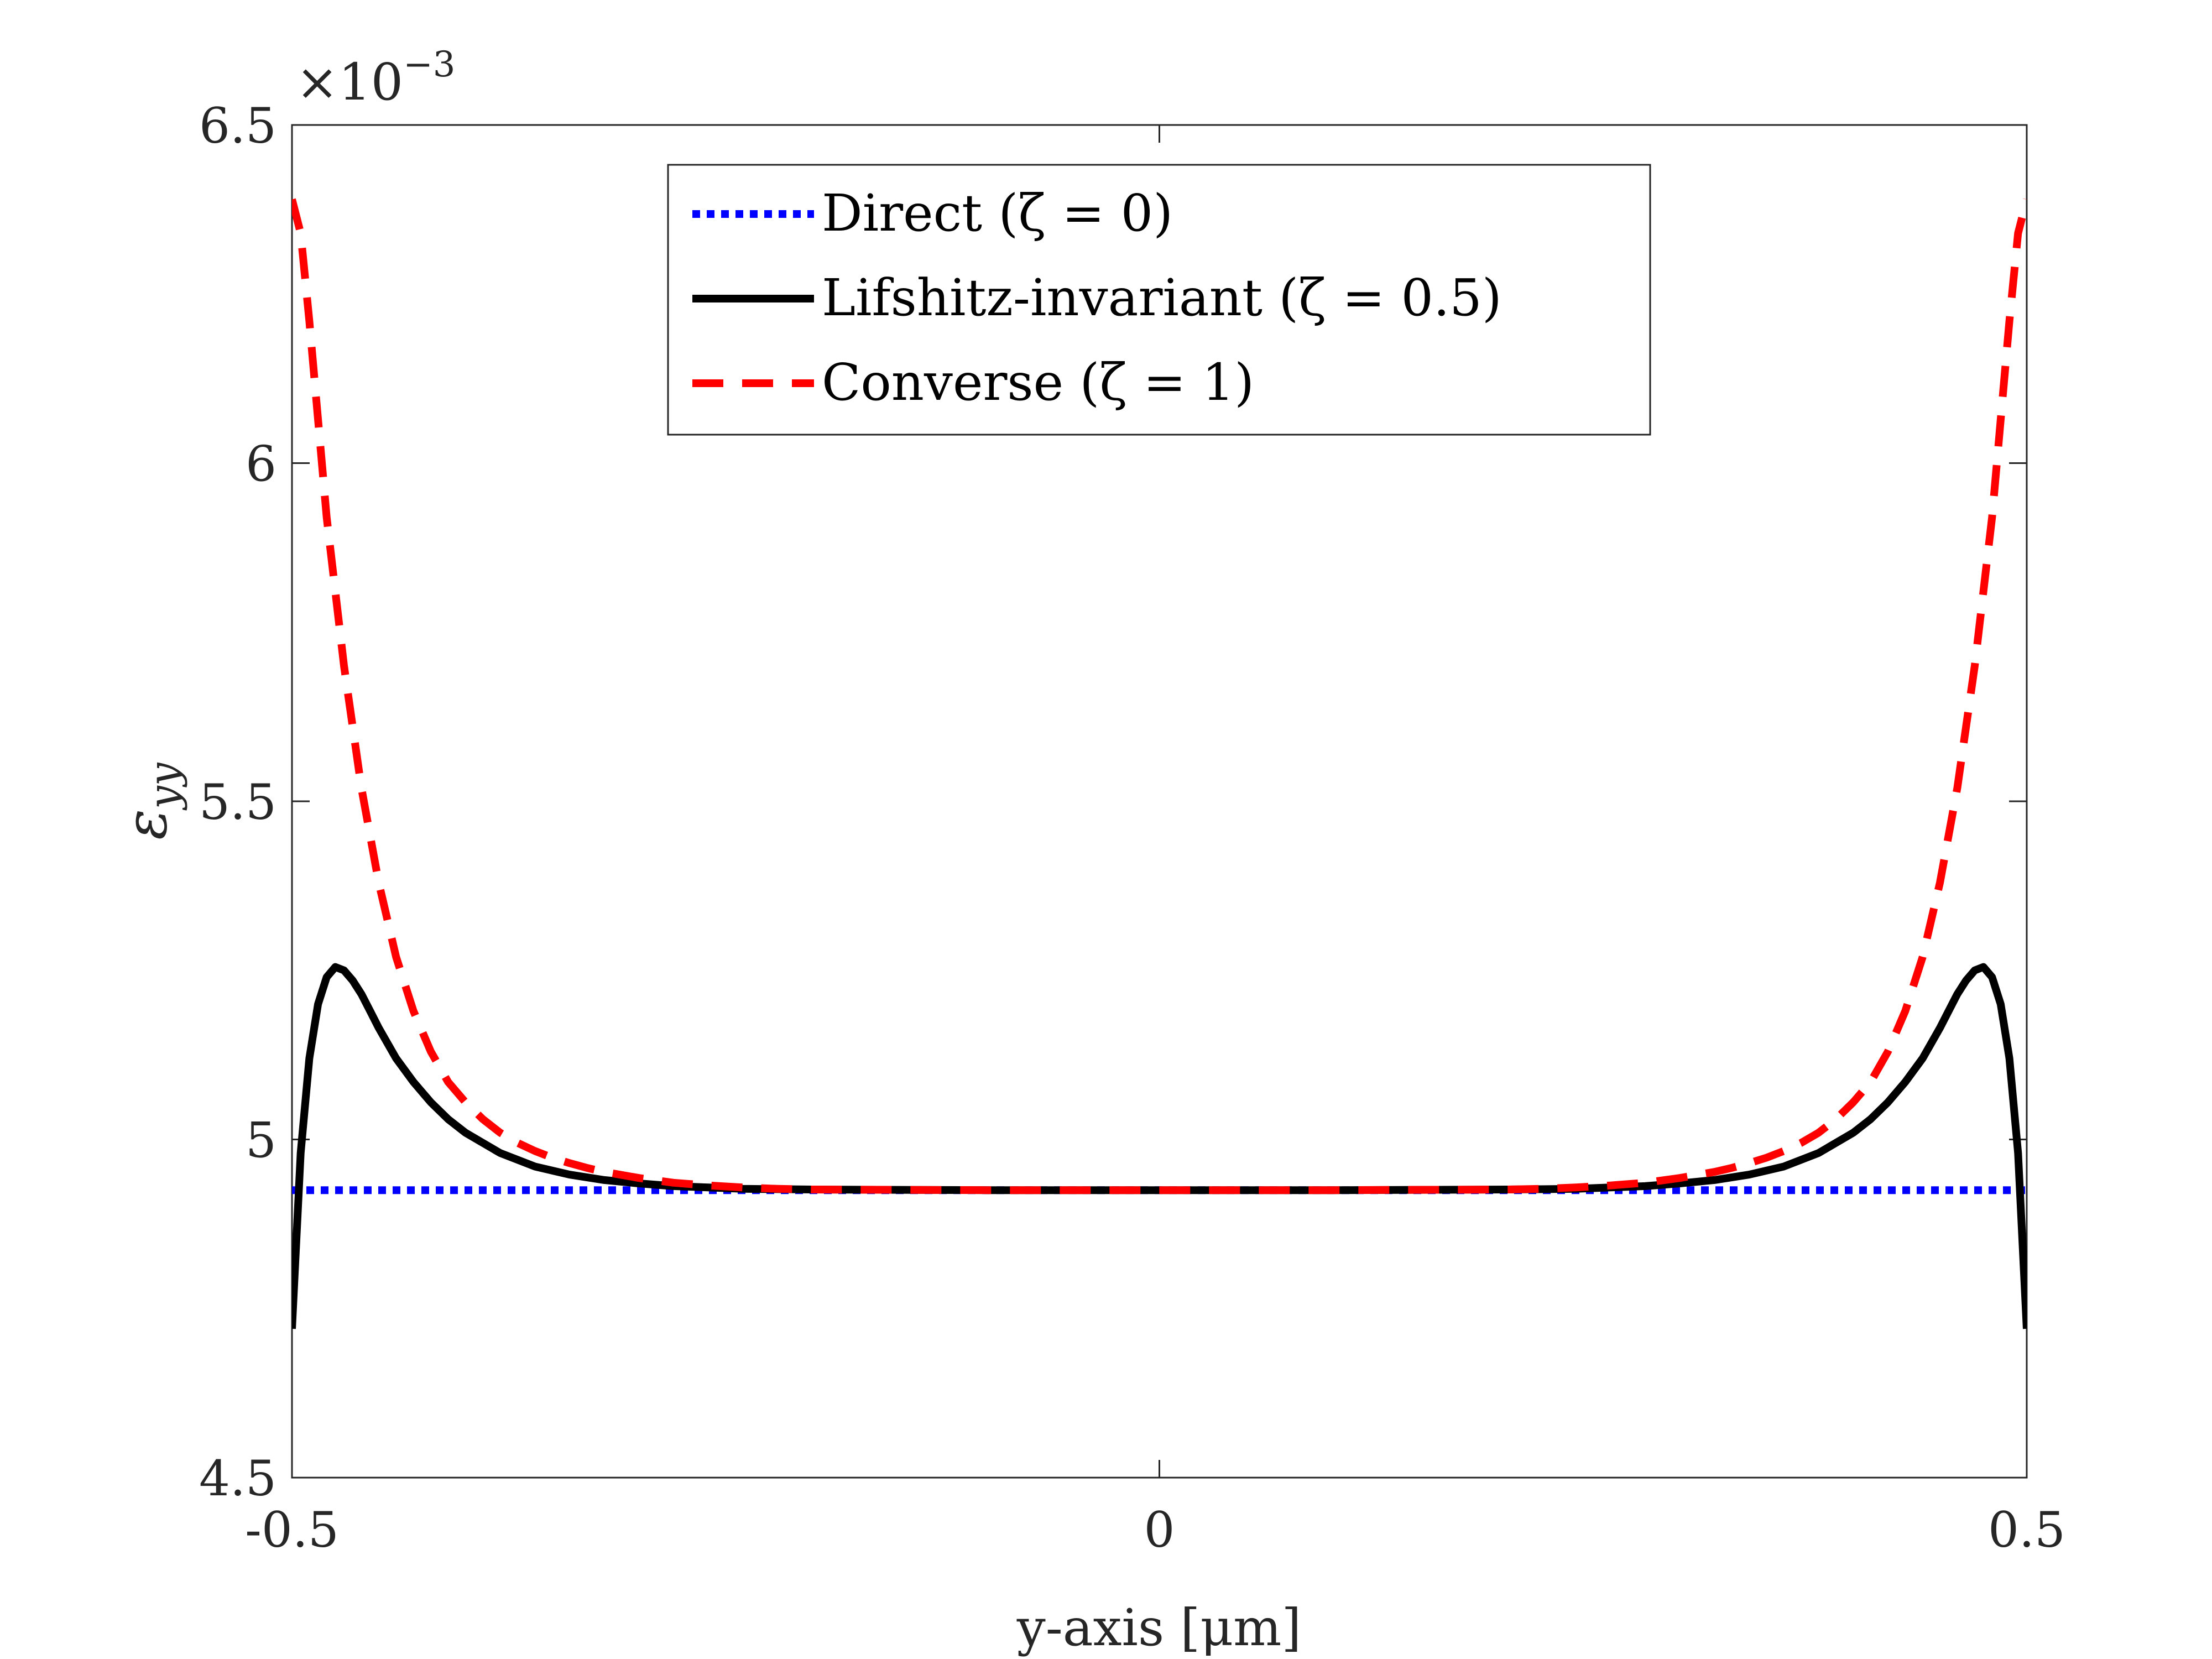  What do you see at coordinates (261, 1141) in the screenshot?
I see `y-tick-label: 5` at bounding box center [261, 1141].